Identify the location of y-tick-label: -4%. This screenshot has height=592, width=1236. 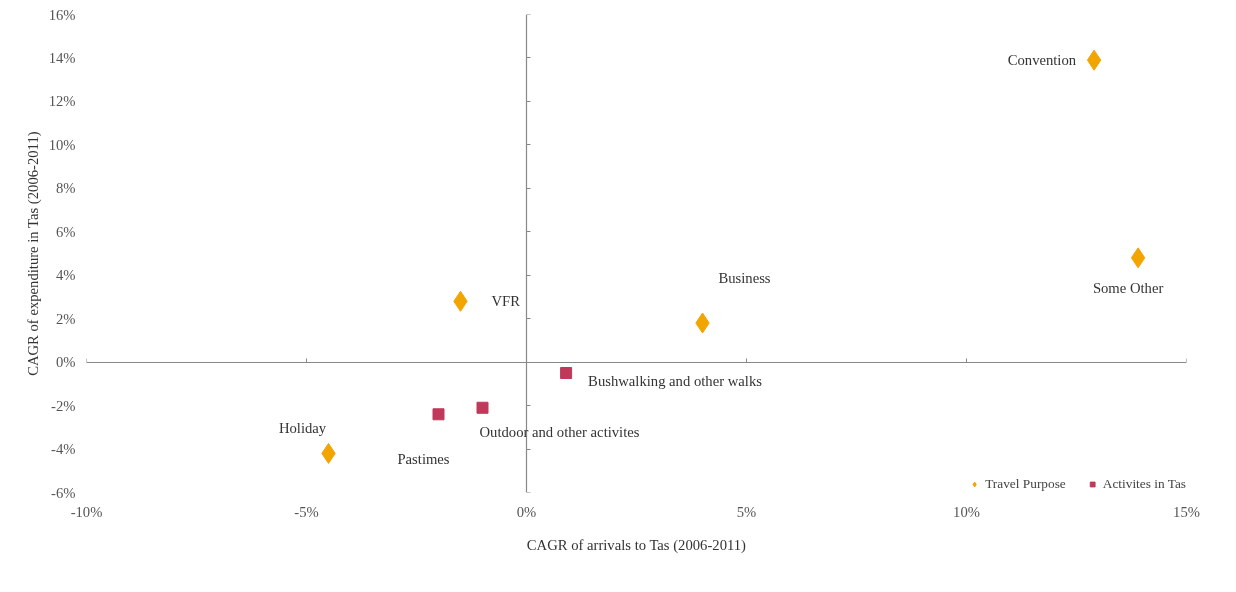
(63, 449).